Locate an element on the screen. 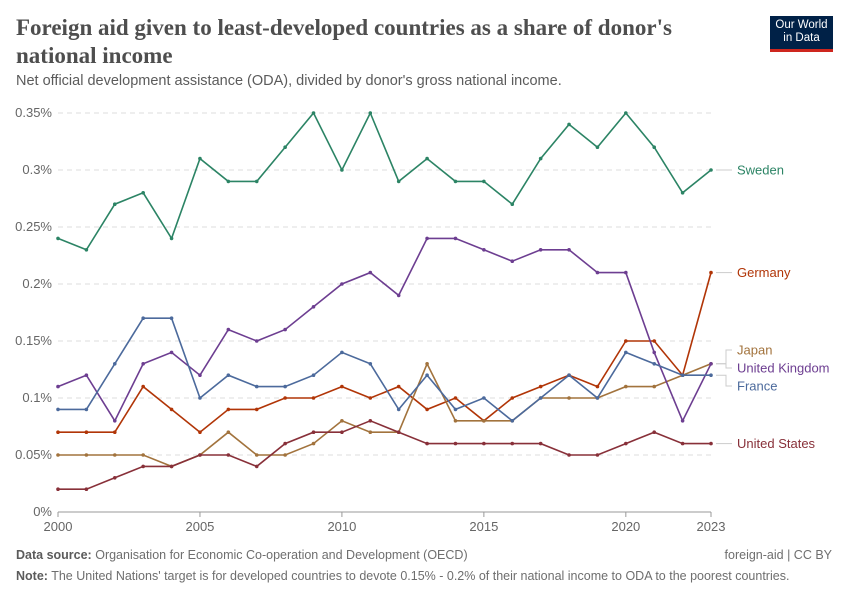 The height and width of the screenshot is (600, 850). x-tick-label: 2023 is located at coordinates (711, 526).